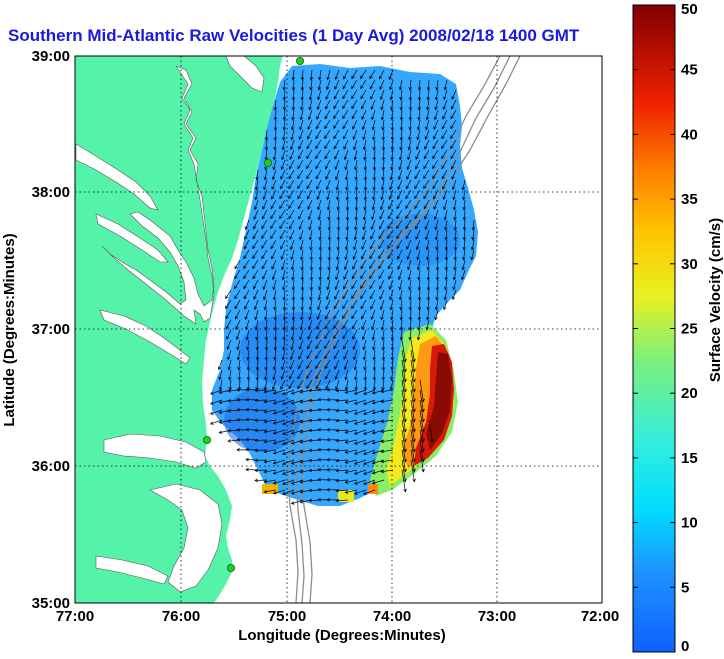 Image resolution: width=724 pixels, height=659 pixels. I want to click on colorbar-tick-label: 50, so click(689, 9).